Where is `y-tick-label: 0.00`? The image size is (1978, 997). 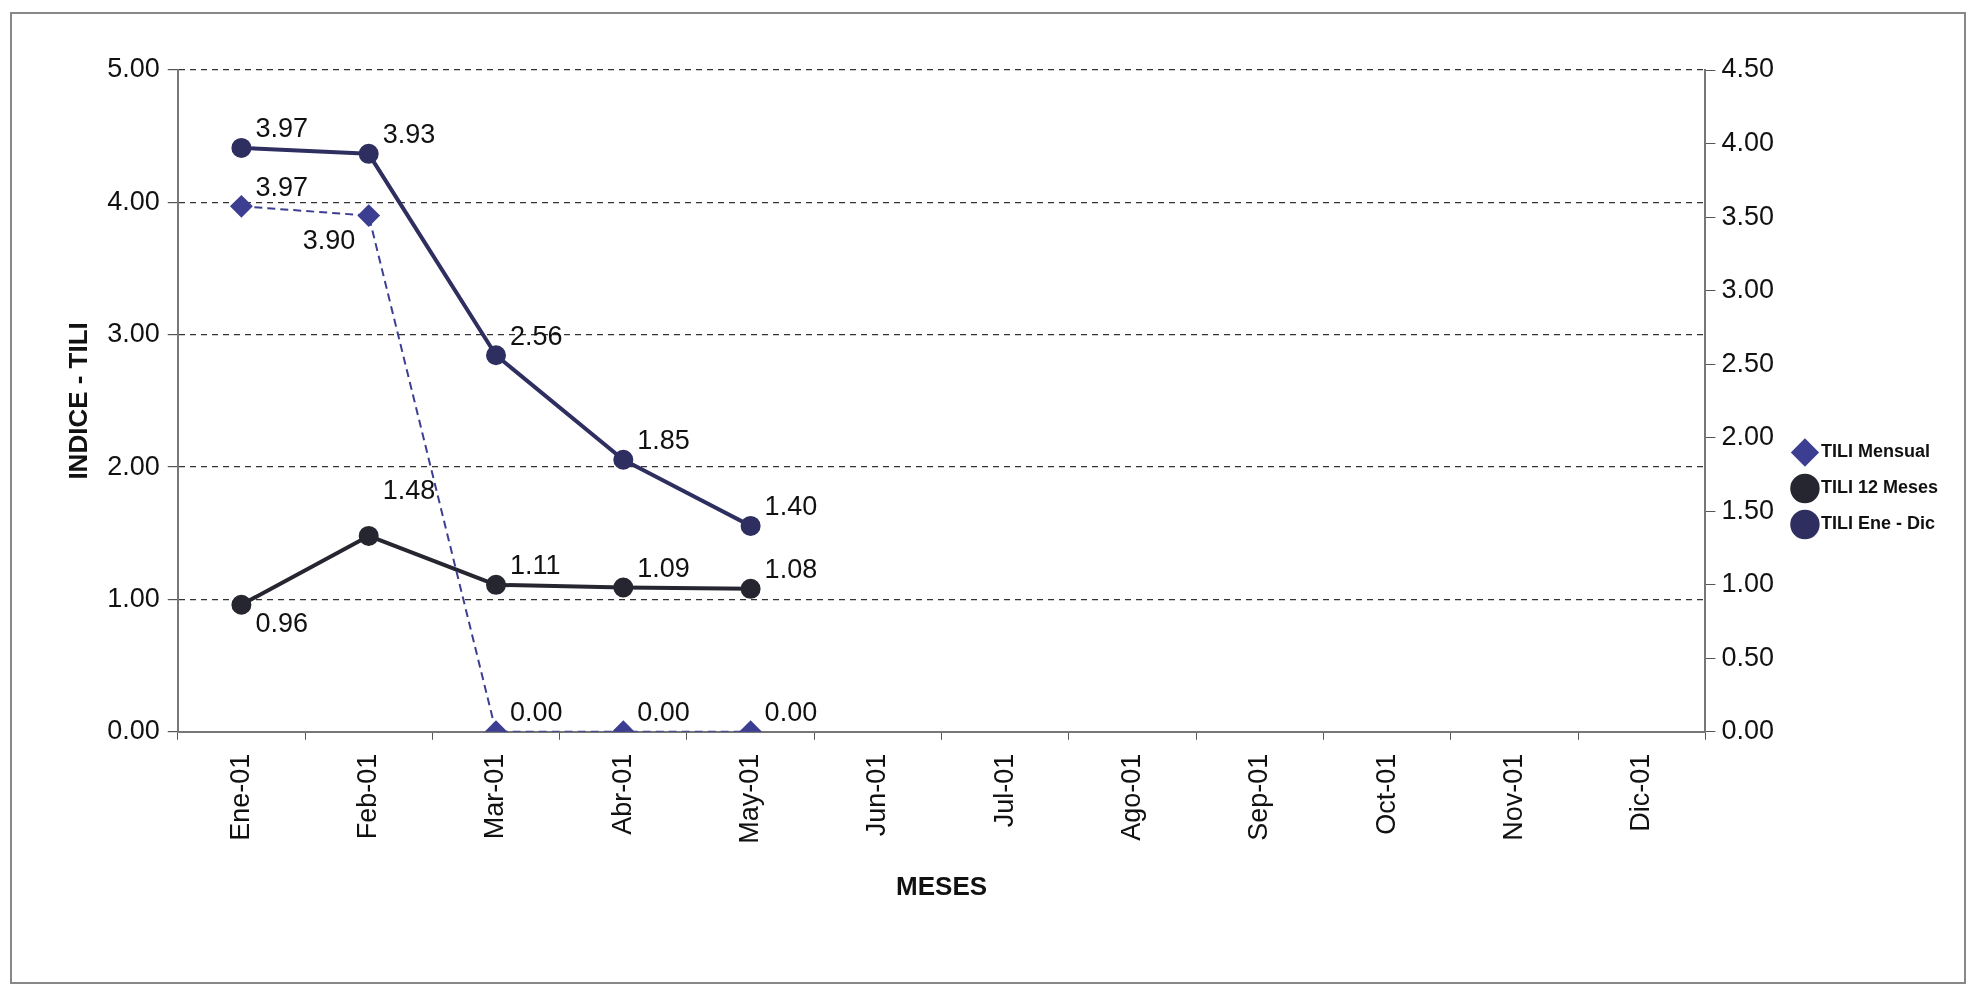
y-tick-label: 0.00 is located at coordinates (133, 730).